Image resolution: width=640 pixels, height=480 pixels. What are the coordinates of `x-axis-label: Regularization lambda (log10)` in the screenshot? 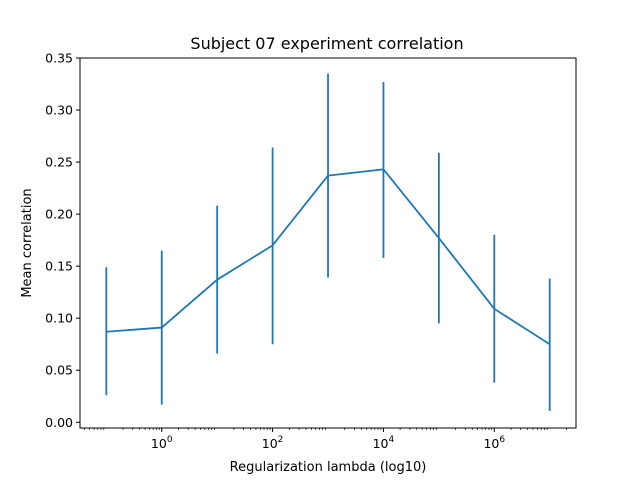 It's located at (328, 467).